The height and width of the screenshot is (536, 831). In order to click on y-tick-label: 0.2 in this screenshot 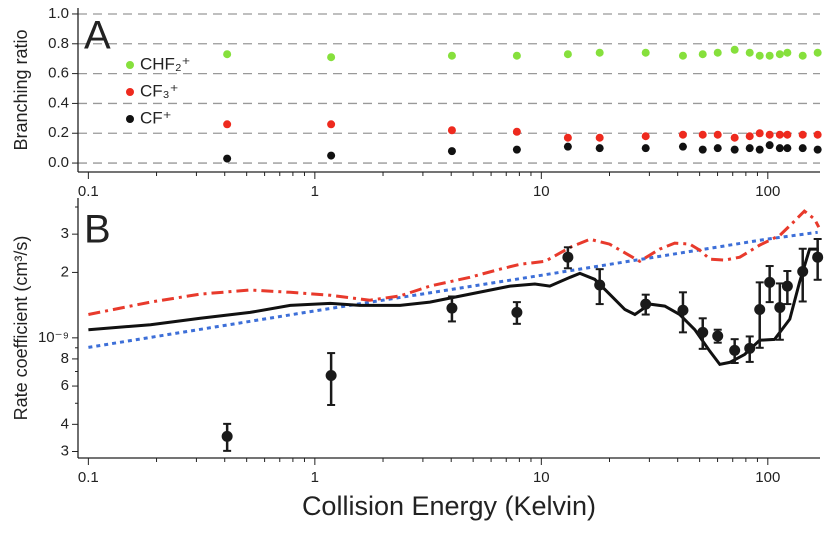, I will do `click(58, 132)`.